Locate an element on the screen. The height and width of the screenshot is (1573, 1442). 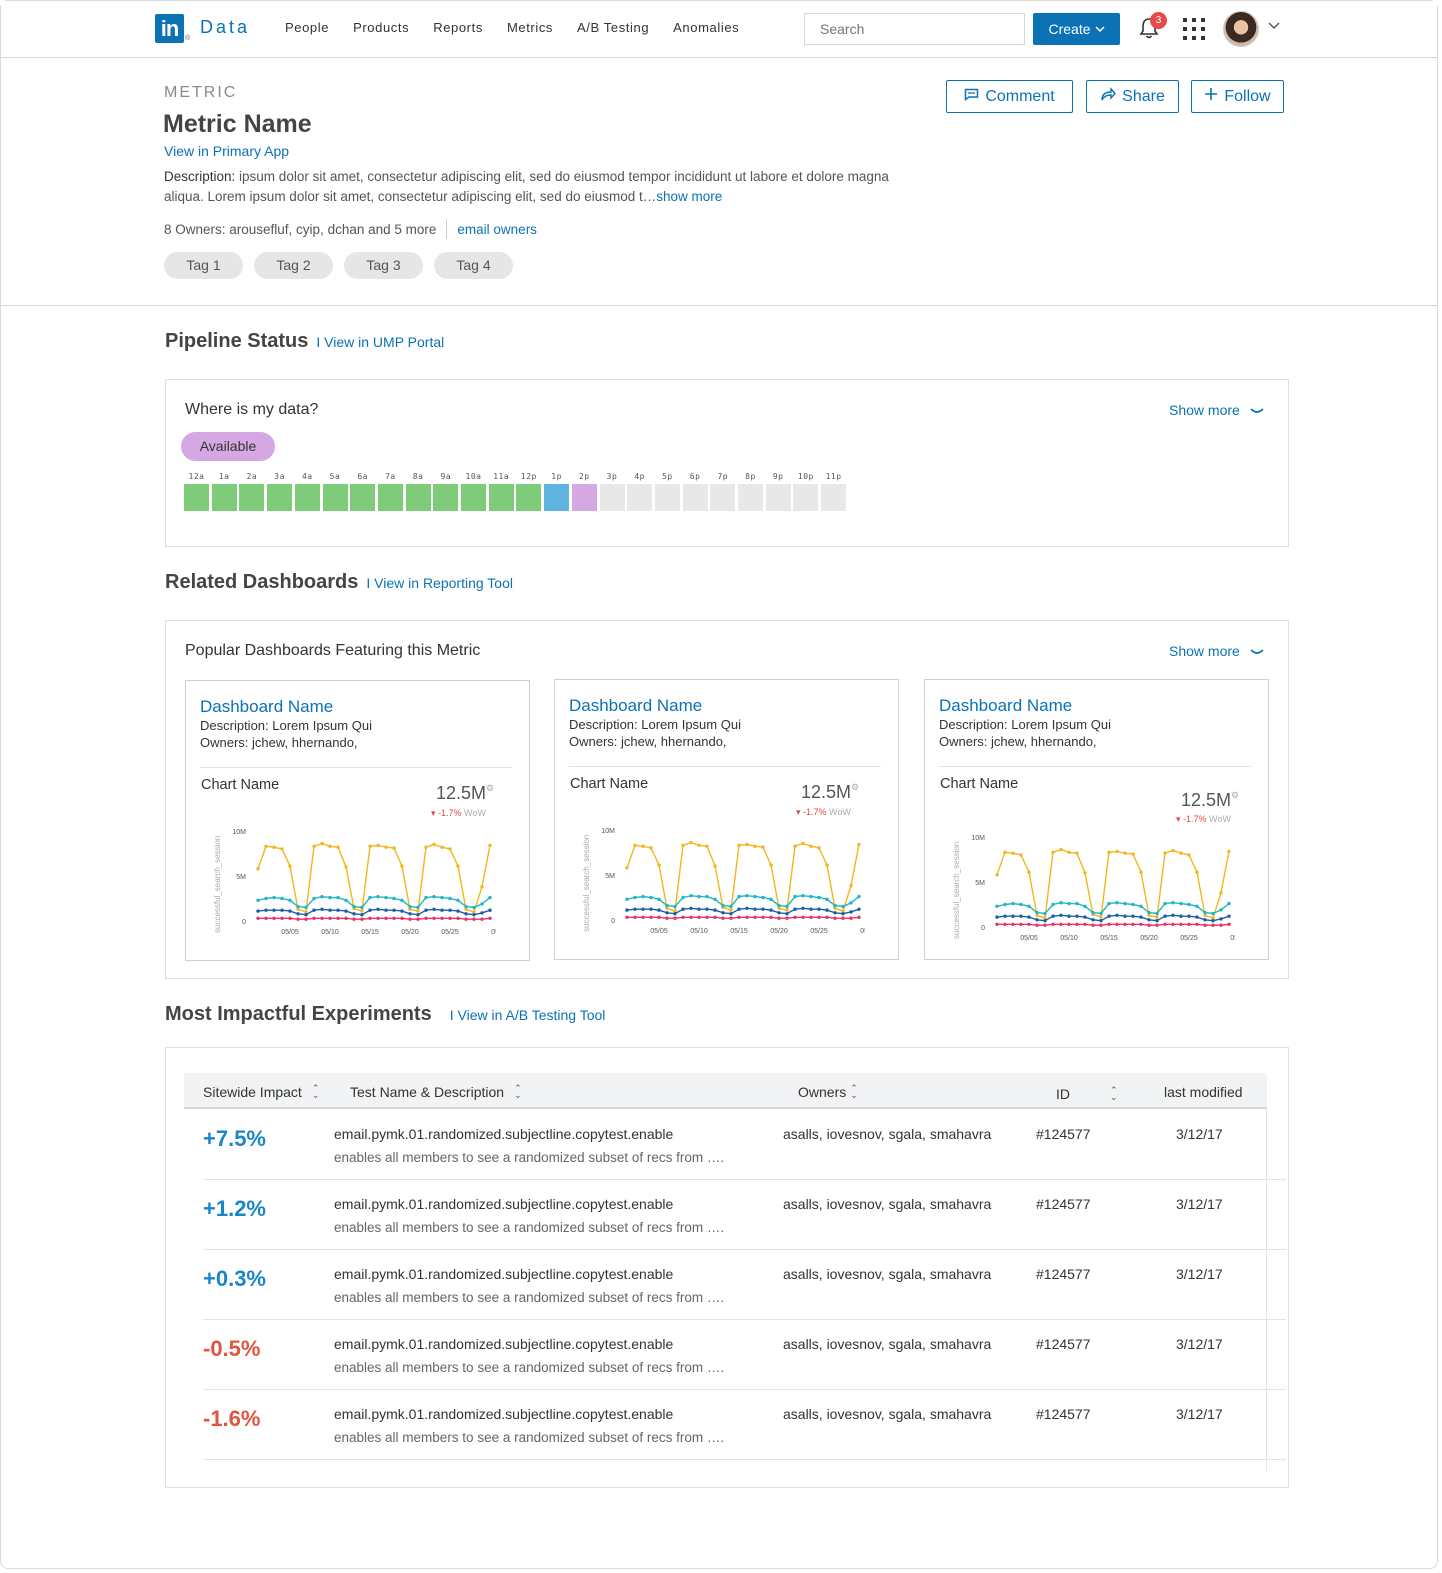
view-ab-testing-tool-link: I View in A/B Testing Tool is located at coordinates (527, 1015).